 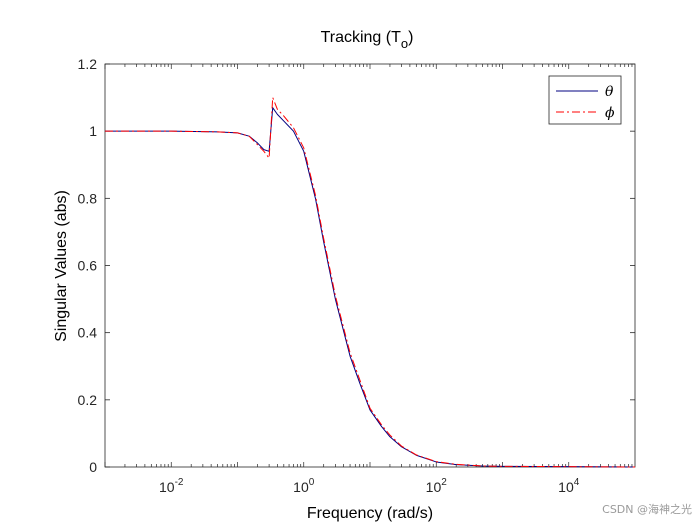 I want to click on y-tick-label: 0, so click(x=93, y=467).